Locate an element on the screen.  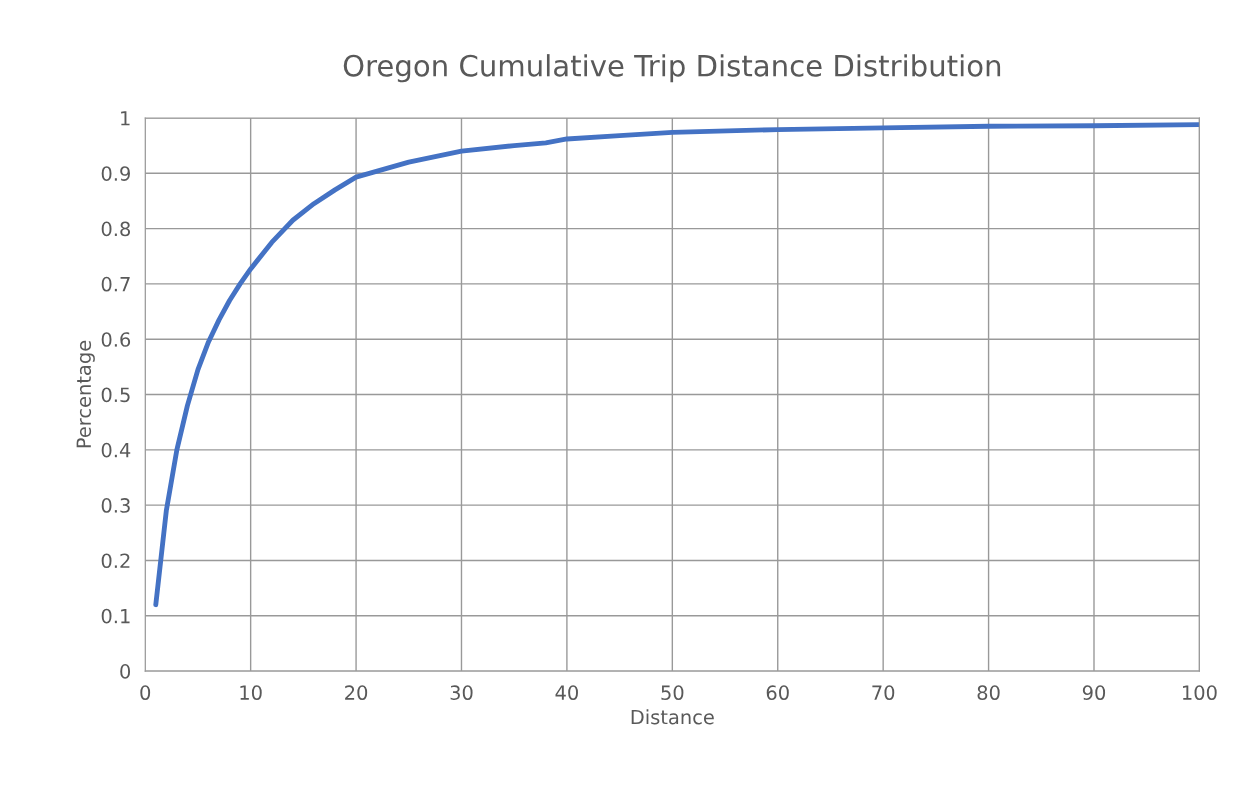
y-tick-label: 0.3 is located at coordinates (115, 505).